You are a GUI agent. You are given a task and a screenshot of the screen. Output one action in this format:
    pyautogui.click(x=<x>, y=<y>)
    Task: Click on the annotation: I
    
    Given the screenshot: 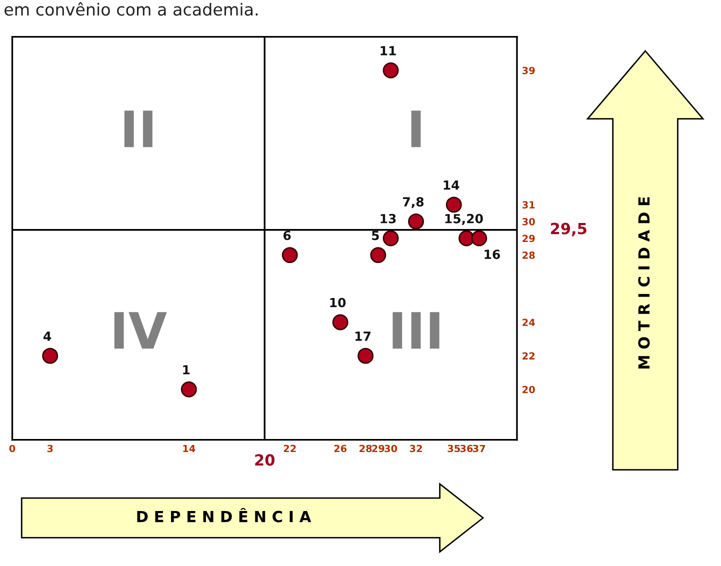 What is the action you would take?
    pyautogui.click(x=416, y=129)
    